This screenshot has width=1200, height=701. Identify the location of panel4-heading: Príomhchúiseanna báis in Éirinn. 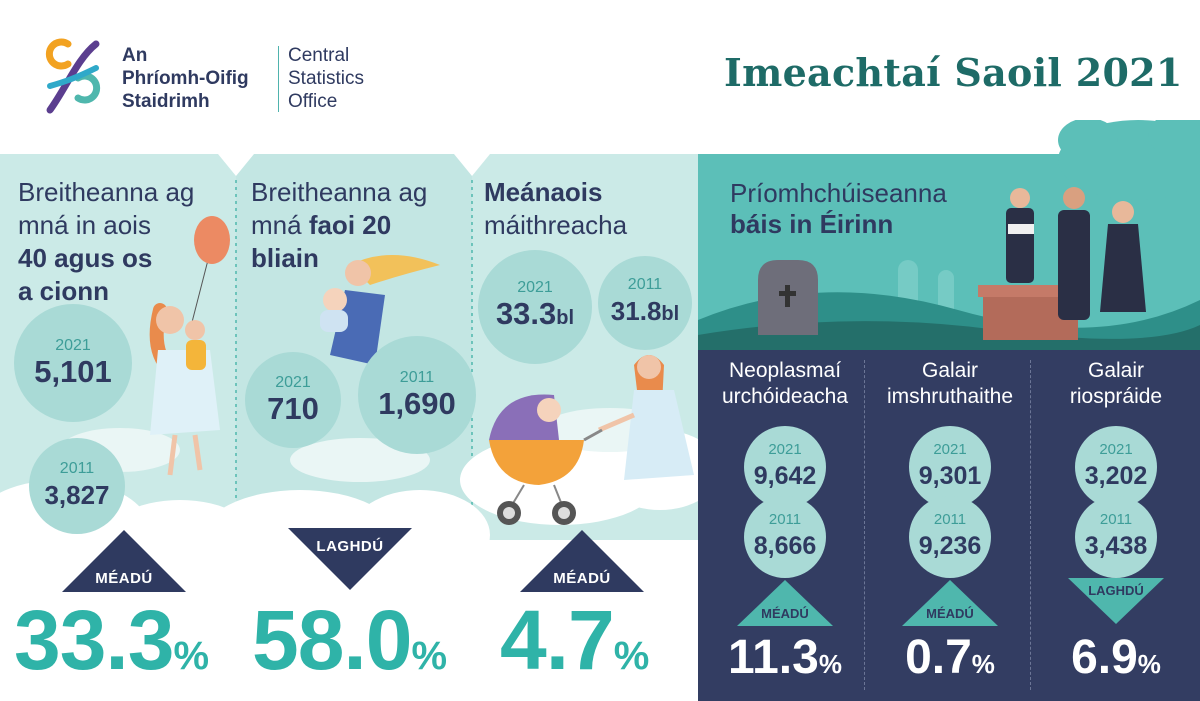
(838, 208).